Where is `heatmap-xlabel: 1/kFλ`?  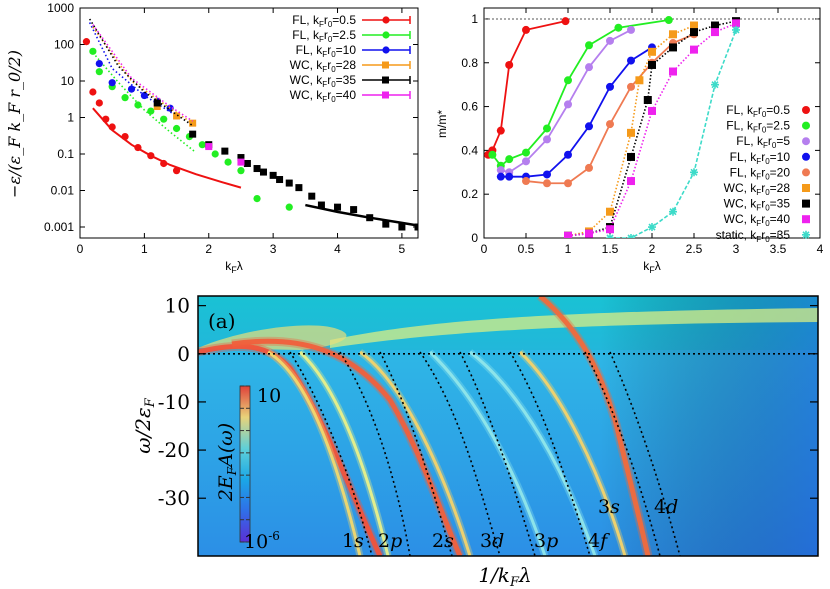
heatmap-xlabel: 1/kFλ is located at coordinates (504, 576).